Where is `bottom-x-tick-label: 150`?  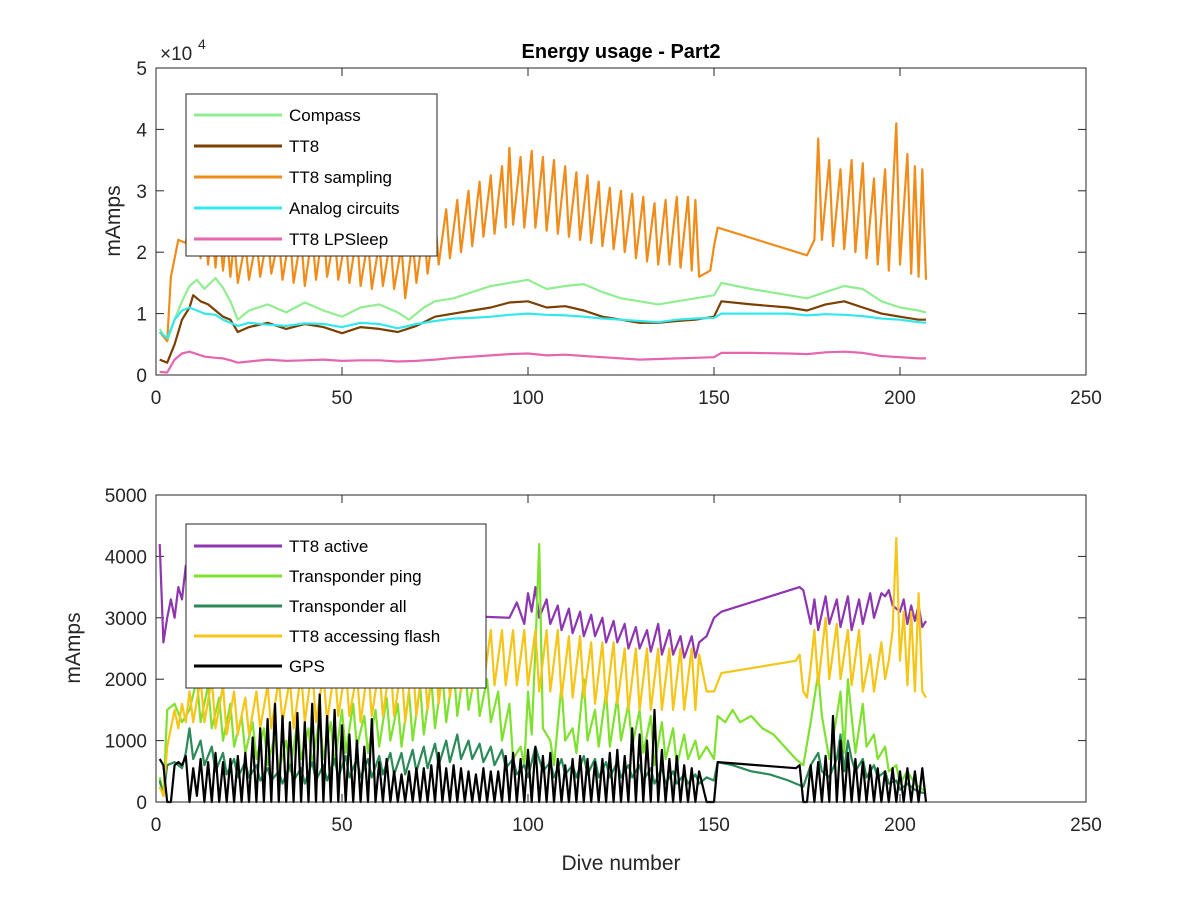 bottom-x-tick-label: 150 is located at coordinates (714, 825).